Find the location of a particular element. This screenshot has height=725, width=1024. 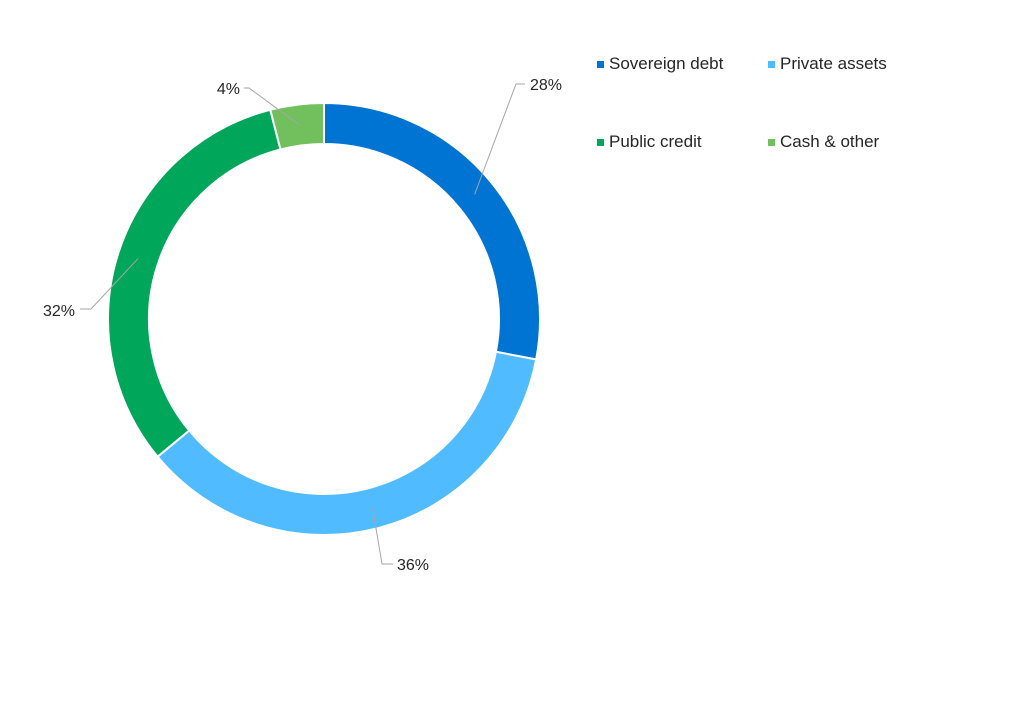

data-label: 4% is located at coordinates (228, 89).